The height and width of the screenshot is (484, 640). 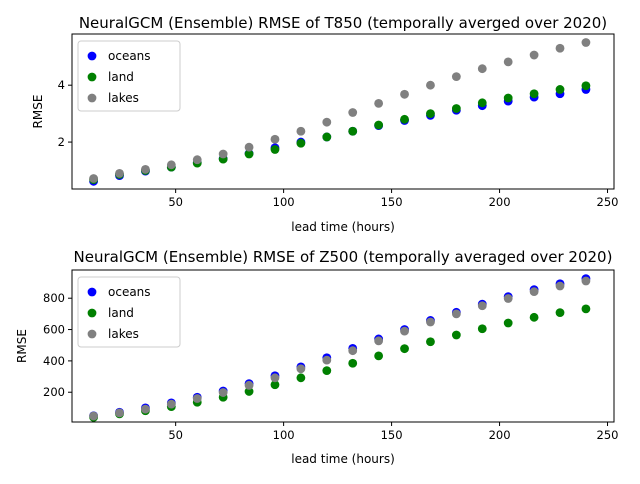 What do you see at coordinates (61, 142) in the screenshot?
I see `y-tick-label: 2` at bounding box center [61, 142].